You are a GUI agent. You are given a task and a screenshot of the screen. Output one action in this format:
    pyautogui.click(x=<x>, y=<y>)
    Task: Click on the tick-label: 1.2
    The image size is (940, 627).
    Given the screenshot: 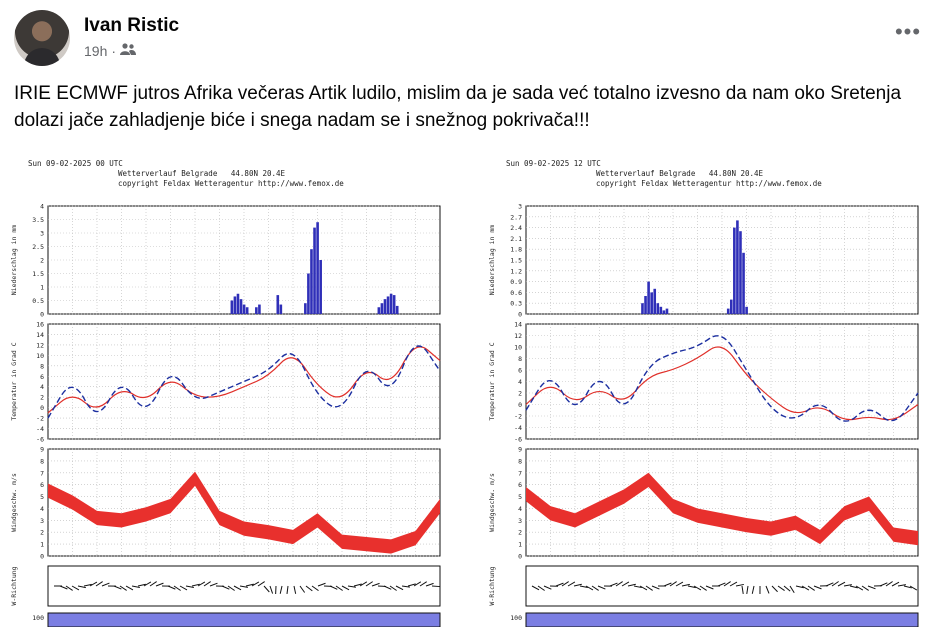 What is the action you would take?
    pyautogui.click(x=516, y=271)
    